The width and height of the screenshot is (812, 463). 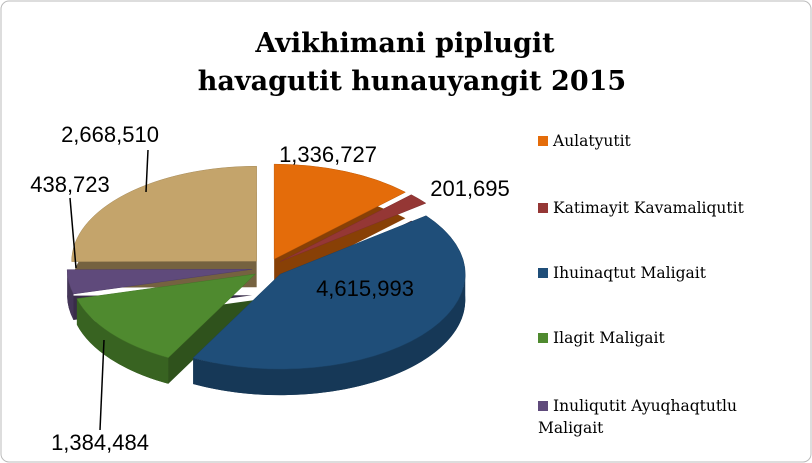 I want to click on chart-title: havagutit hunauyangit 2015, so click(x=412, y=81).